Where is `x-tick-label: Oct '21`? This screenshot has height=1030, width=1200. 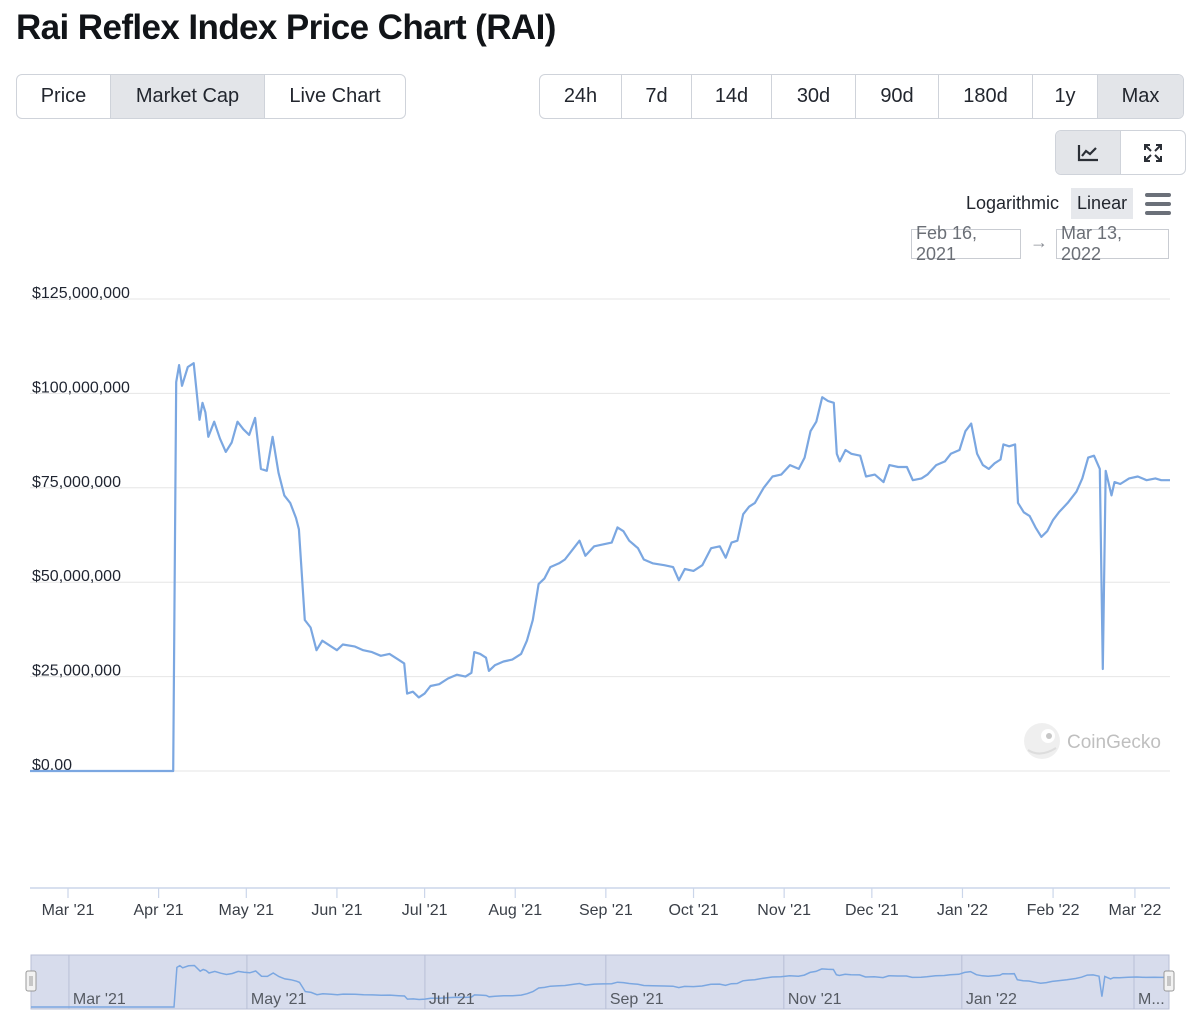 x-tick-label: Oct '21 is located at coordinates (693, 910).